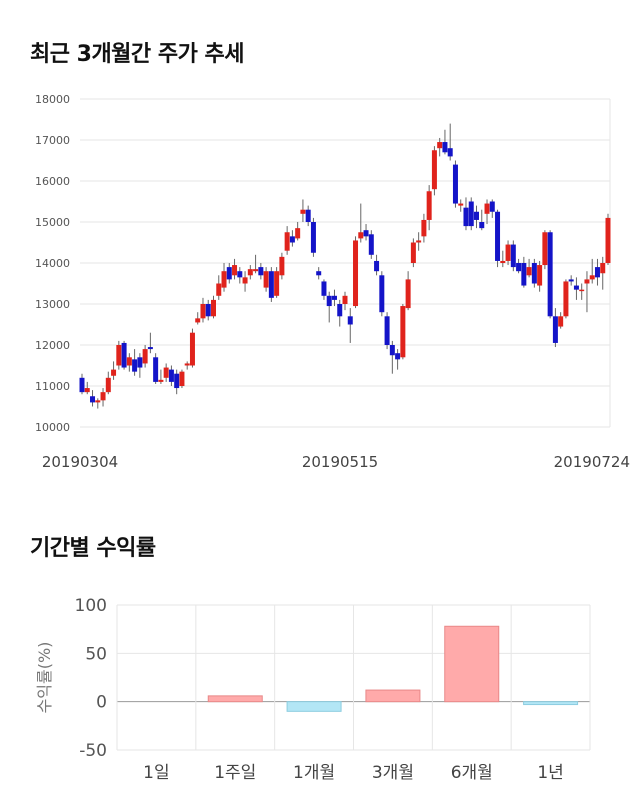 The image size is (640, 810). What do you see at coordinates (91, 678) in the screenshot?
I see `return-chart-y-ticks: -50 0 50 100` at bounding box center [91, 678].